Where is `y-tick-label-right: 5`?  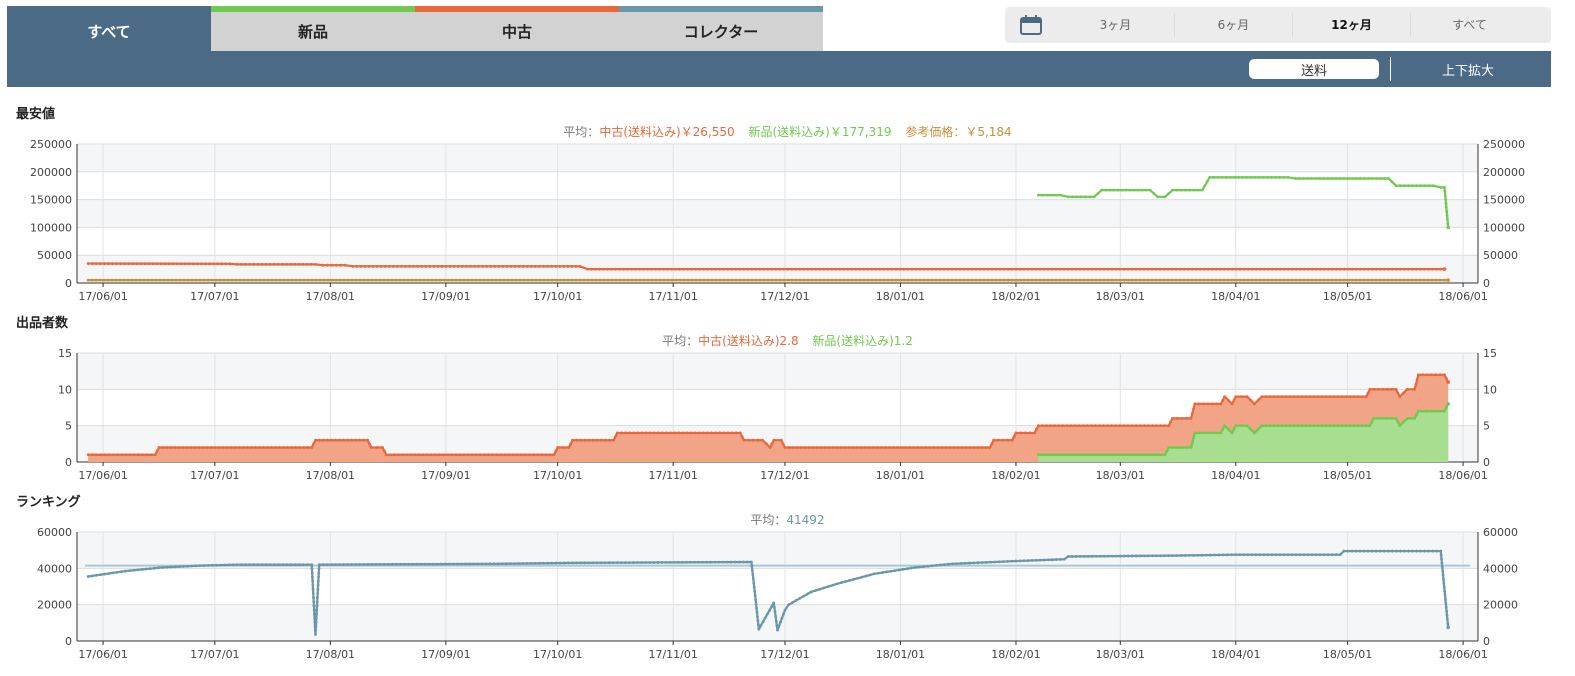 y-tick-label-right: 5 is located at coordinates (1486, 426).